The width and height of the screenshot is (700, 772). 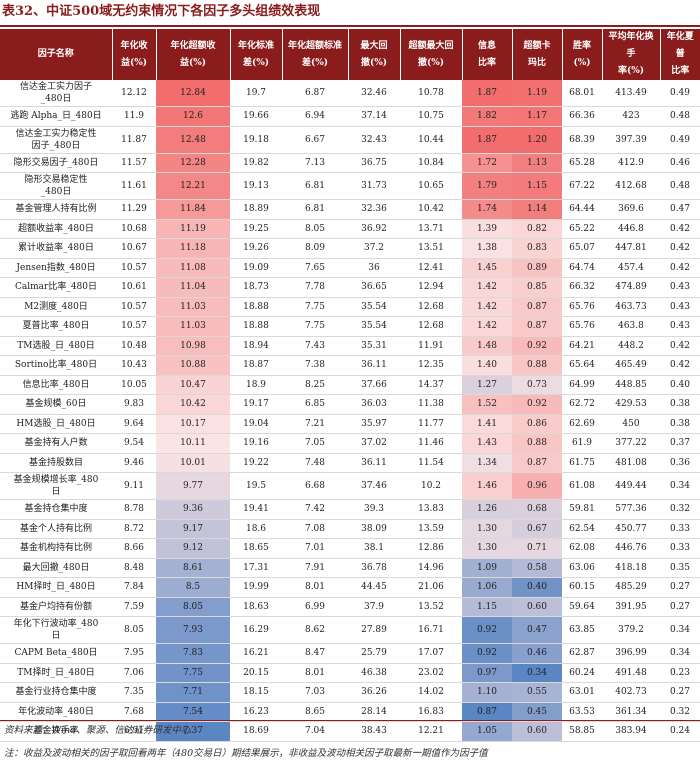 What do you see at coordinates (56, 607) in the screenshot?
I see `factor-name-cell: 基金户均持有份额` at bounding box center [56, 607].